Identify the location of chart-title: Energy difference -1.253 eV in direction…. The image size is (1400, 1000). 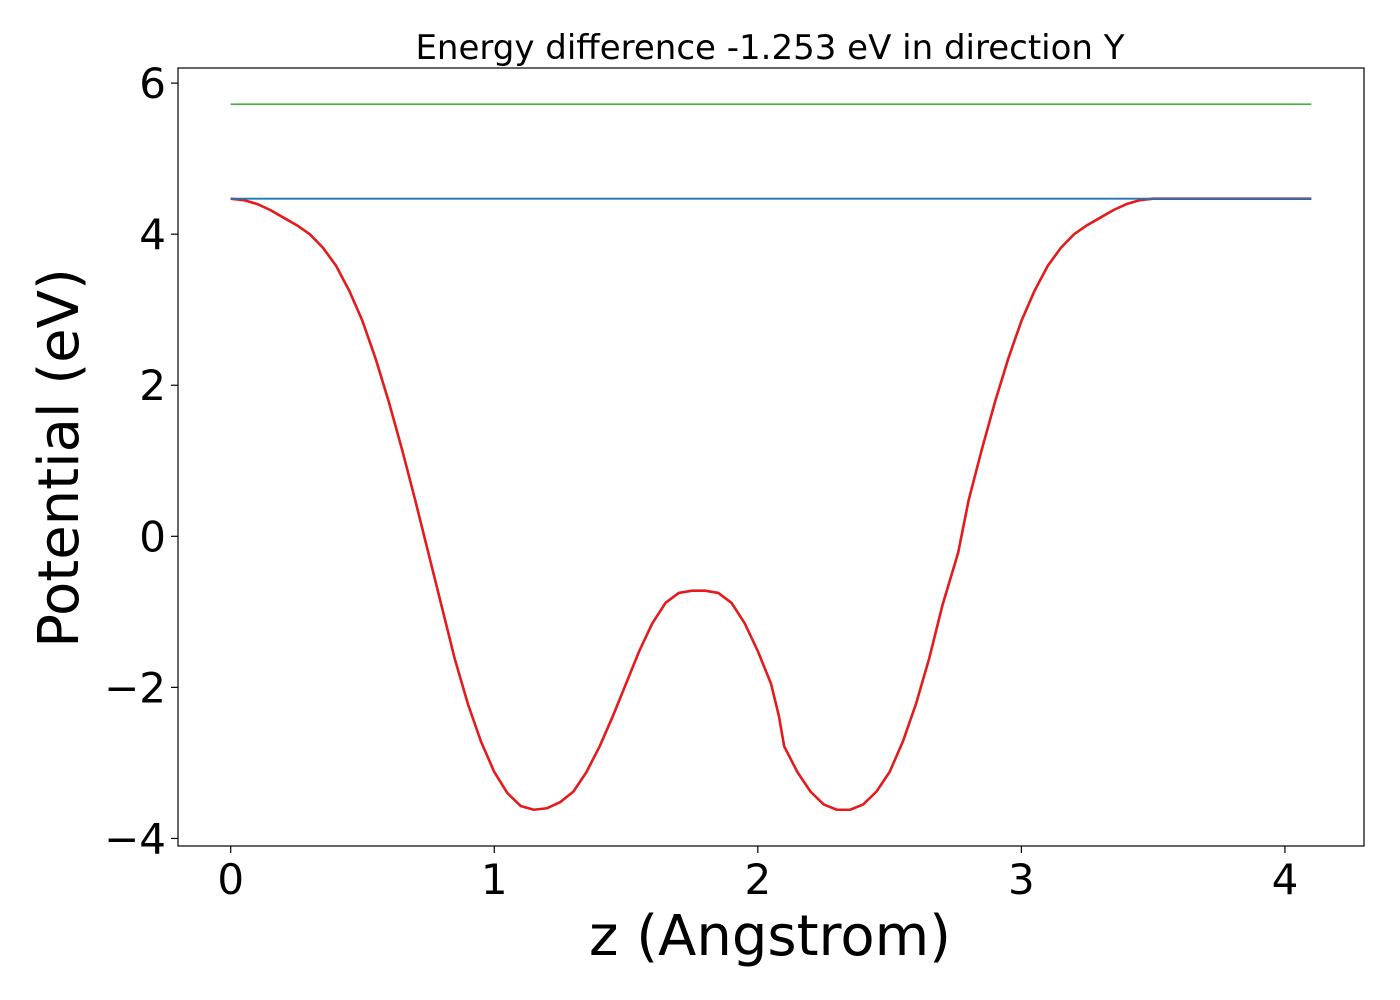
(769, 48).